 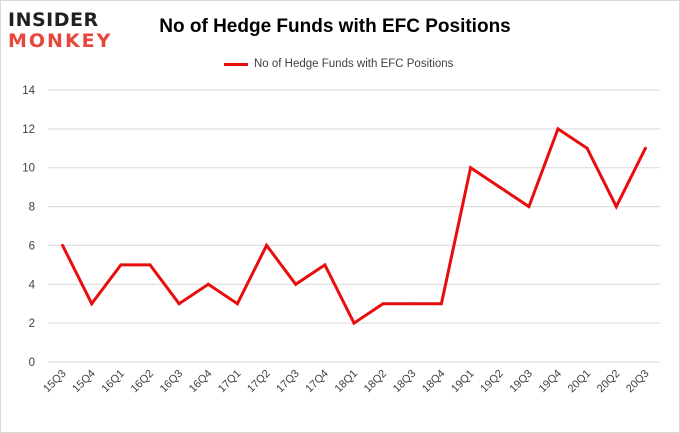 I want to click on x-tick-label: 16Q4, so click(x=201, y=382).